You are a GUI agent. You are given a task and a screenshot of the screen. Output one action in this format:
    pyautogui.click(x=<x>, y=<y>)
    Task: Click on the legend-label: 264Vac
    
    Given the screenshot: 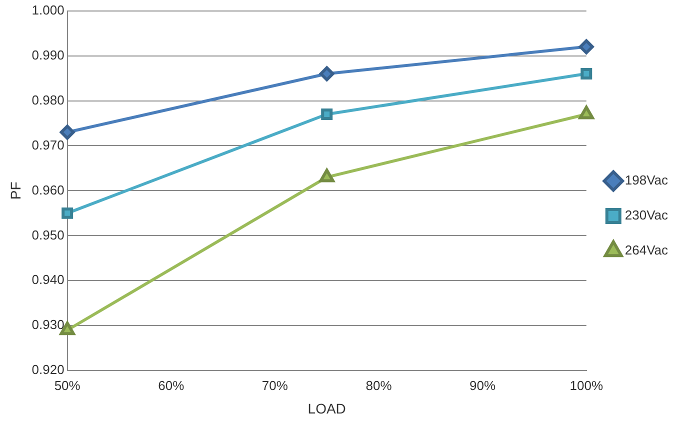 What is the action you would take?
    pyautogui.click(x=646, y=250)
    